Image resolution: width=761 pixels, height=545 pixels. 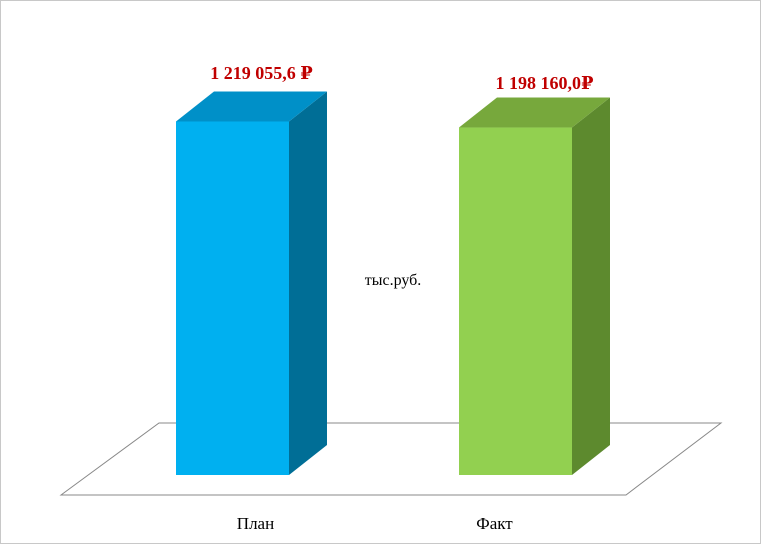 What do you see at coordinates (393, 280) in the screenshot?
I see `unit-label: тыс.руб.` at bounding box center [393, 280].